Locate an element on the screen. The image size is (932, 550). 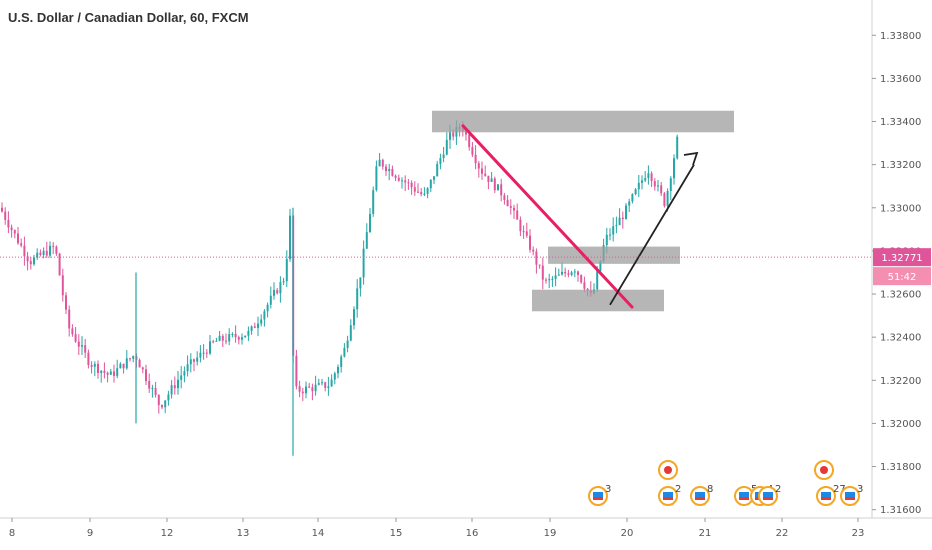
x-tick-label: 12 is located at coordinates (167, 533).